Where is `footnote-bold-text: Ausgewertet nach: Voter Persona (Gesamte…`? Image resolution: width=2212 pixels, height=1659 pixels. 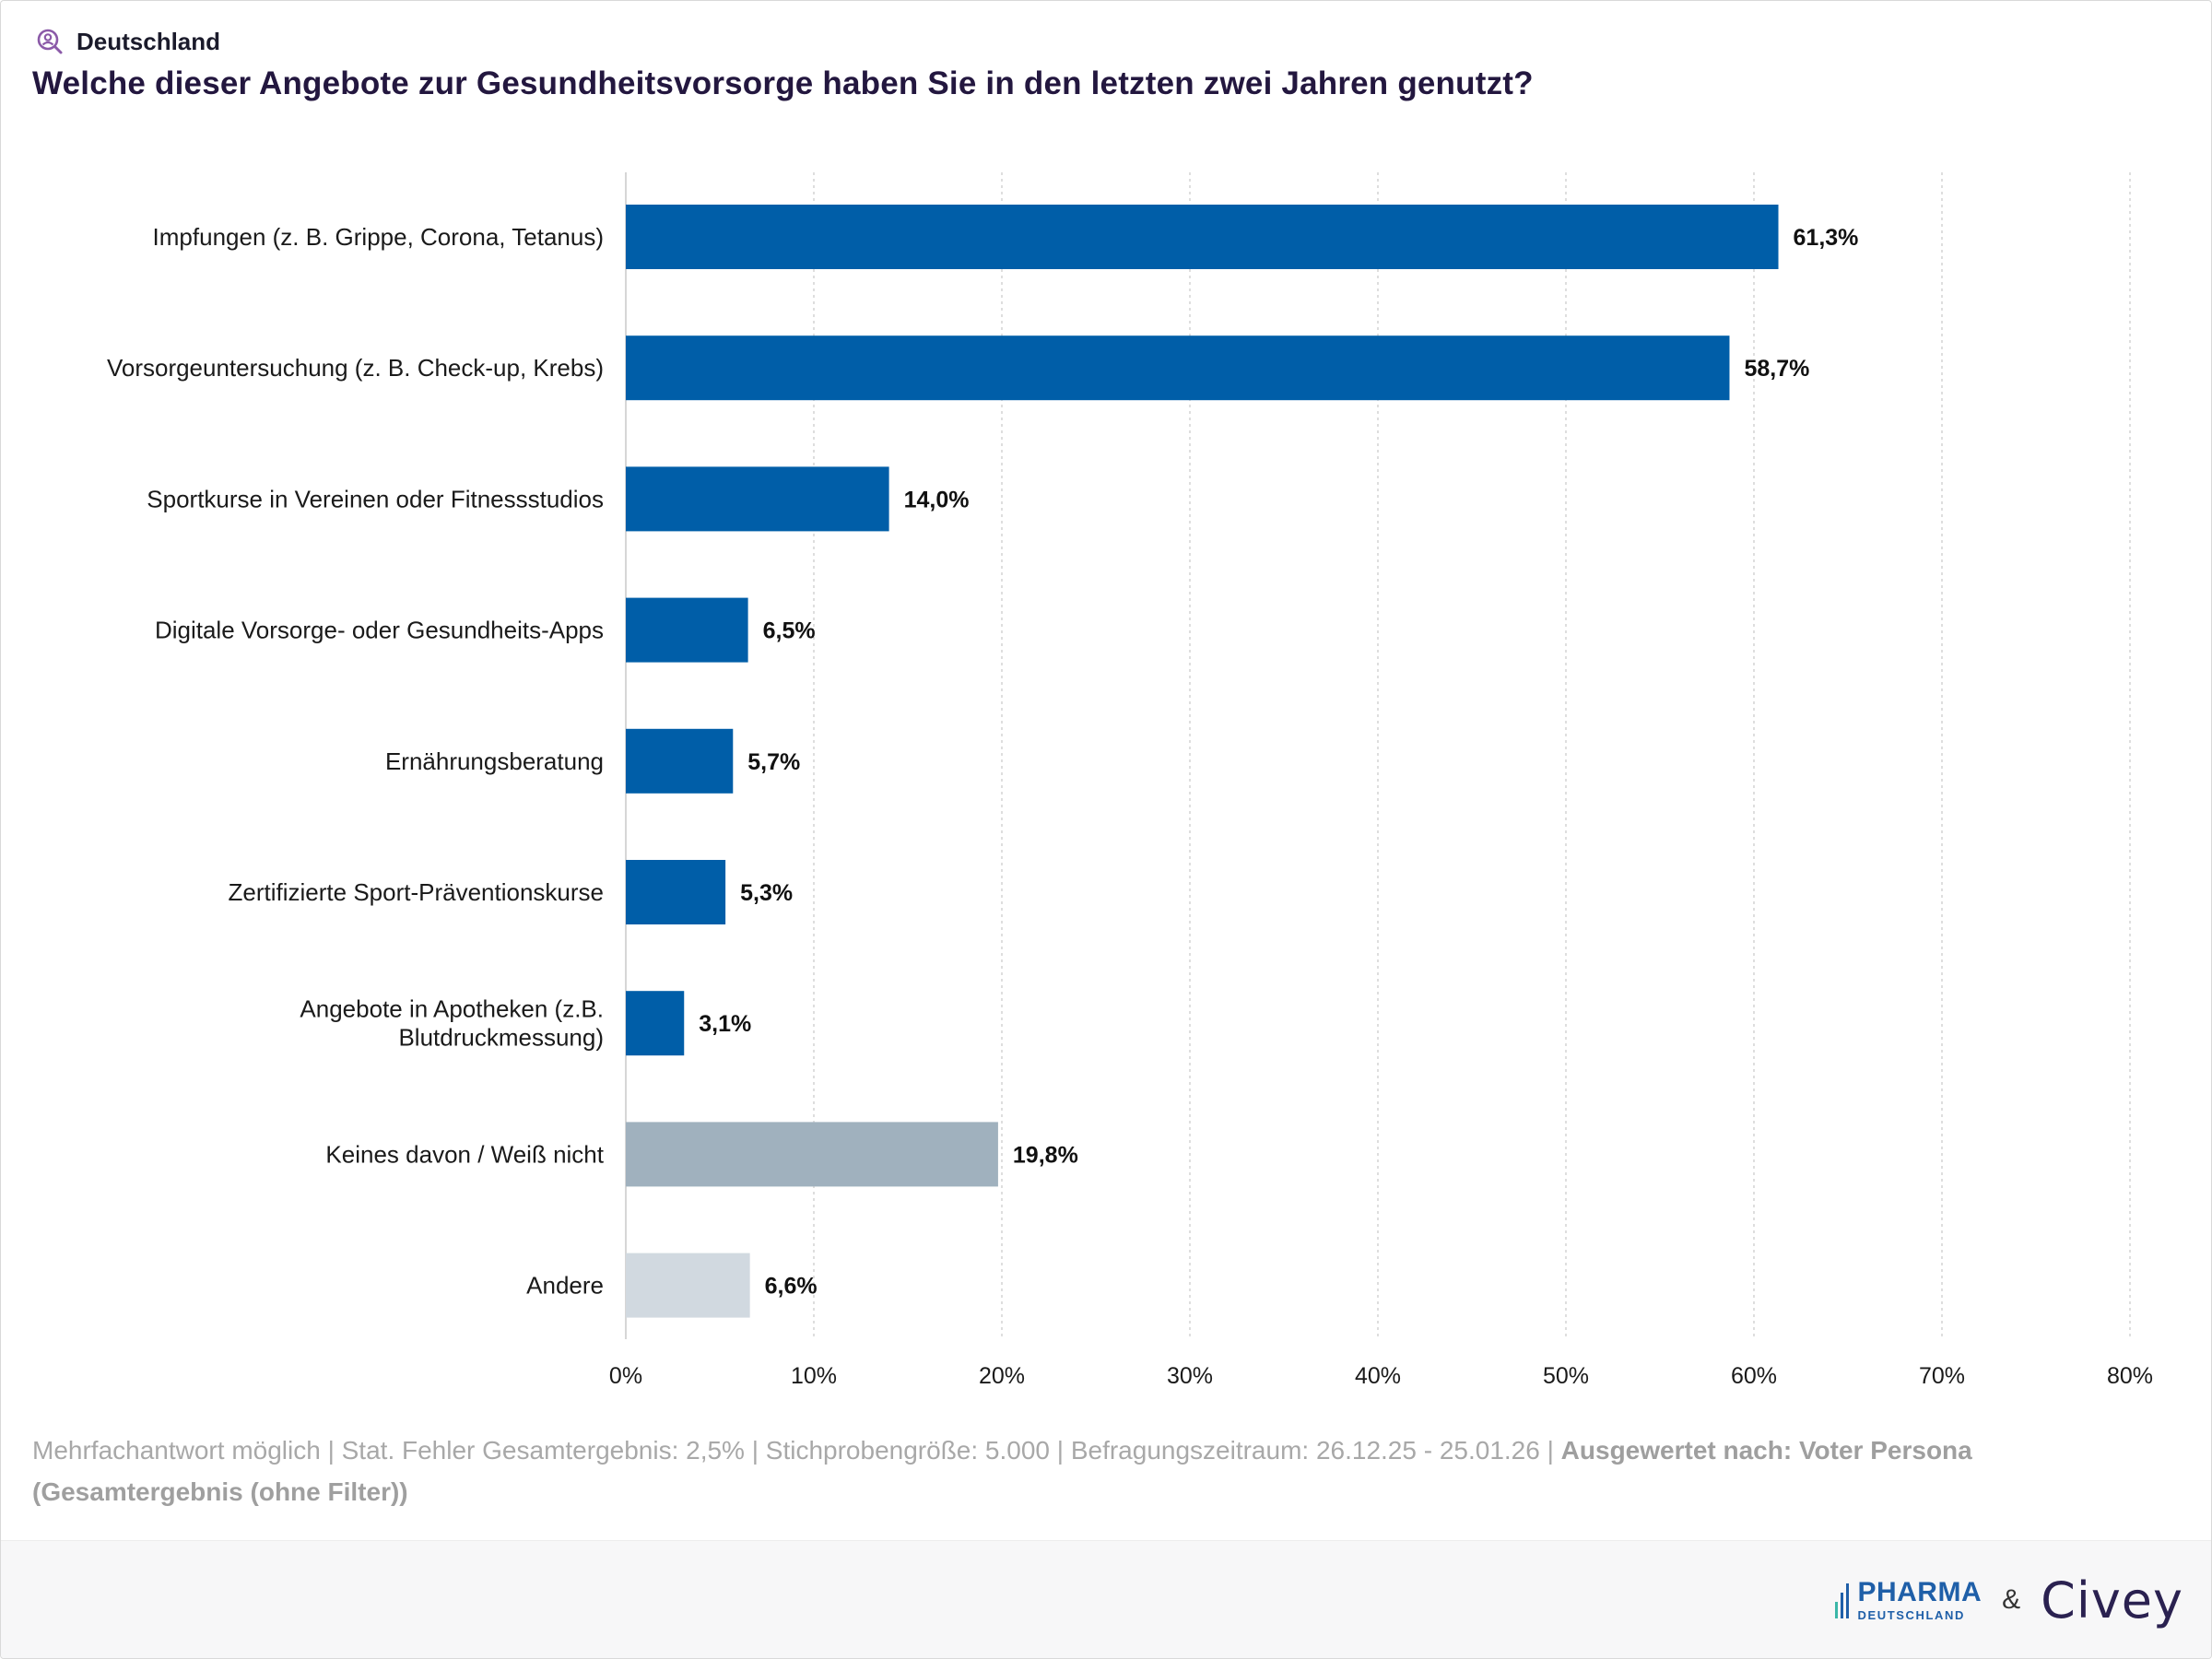
footnote-bold-text: Ausgewertet nach: Voter Persona (Gesamte… is located at coordinates (1002, 1471).